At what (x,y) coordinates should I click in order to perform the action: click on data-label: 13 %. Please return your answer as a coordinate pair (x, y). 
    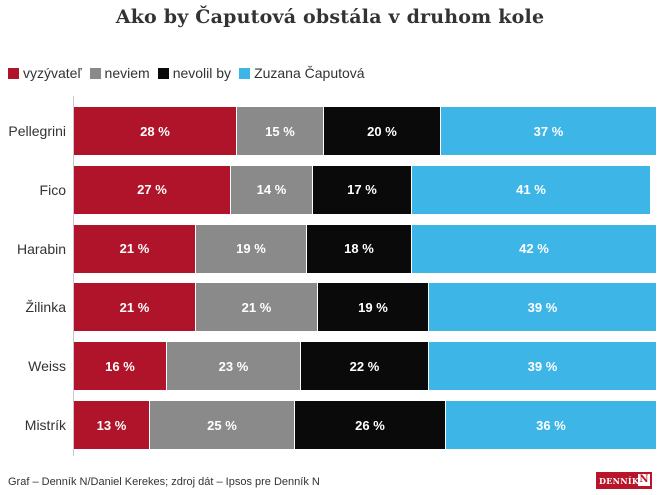
    Looking at the image, I should click on (111, 425).